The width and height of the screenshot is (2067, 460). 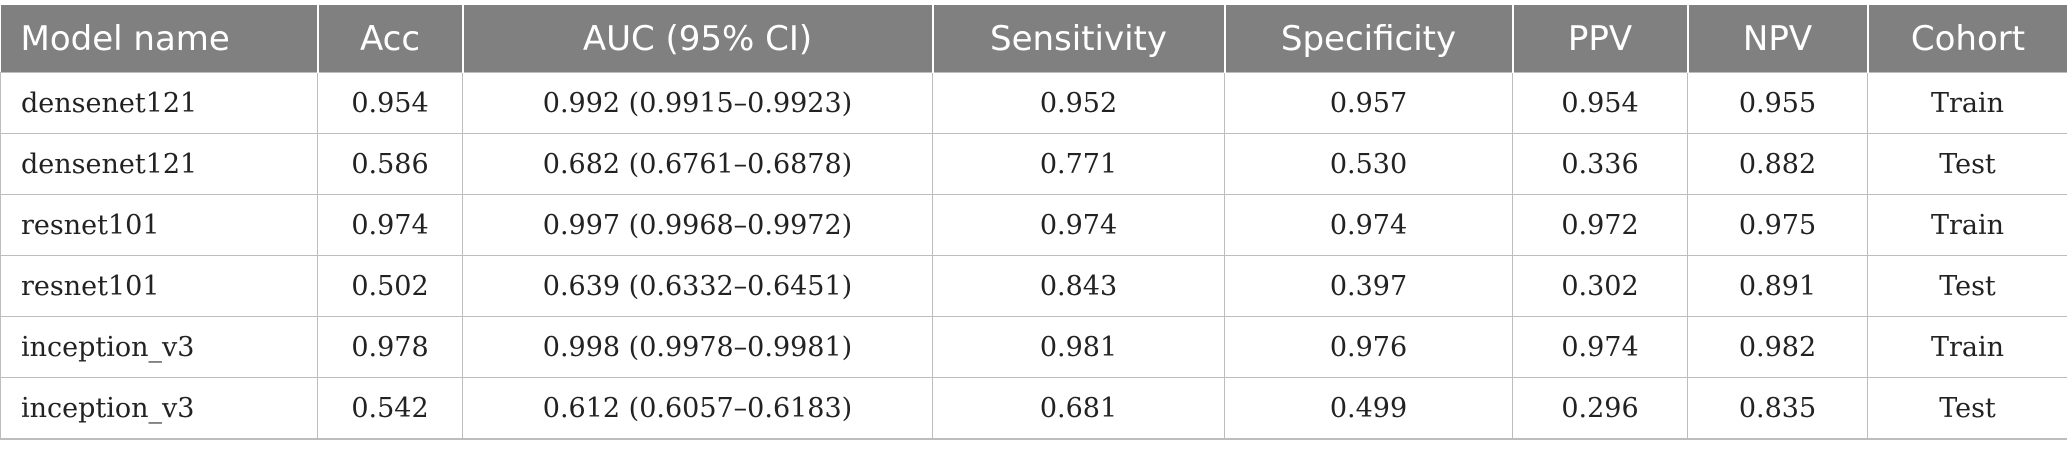 What do you see at coordinates (1078, 225) in the screenshot?
I see `cell-sensitivity: 0.974` at bounding box center [1078, 225].